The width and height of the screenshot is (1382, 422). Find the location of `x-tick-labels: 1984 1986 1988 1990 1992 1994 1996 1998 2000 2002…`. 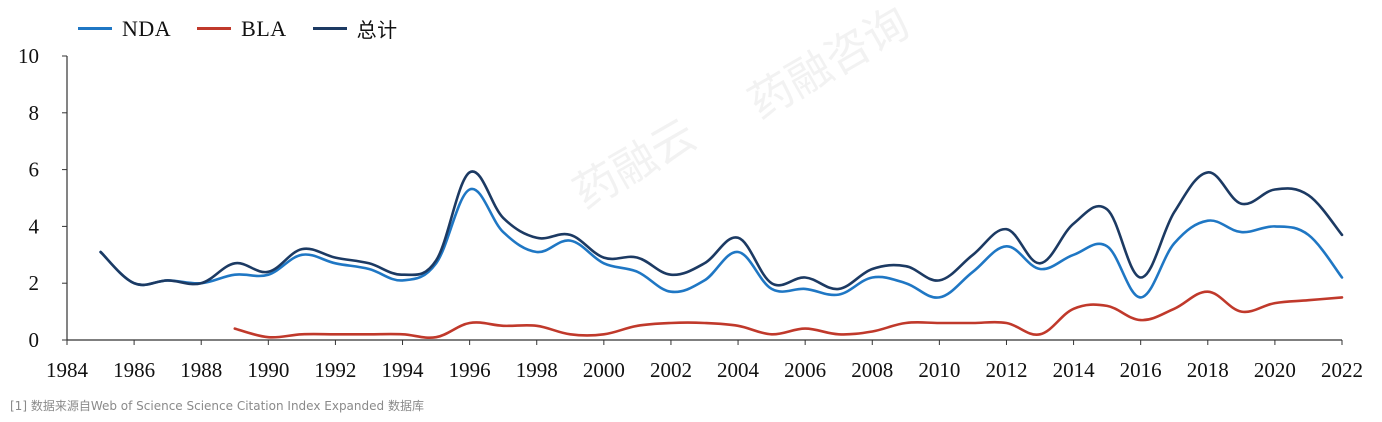

x-tick-labels: 1984 1986 1988 1990 1992 1994 1996 1998 2000 2002… is located at coordinates (704, 361).